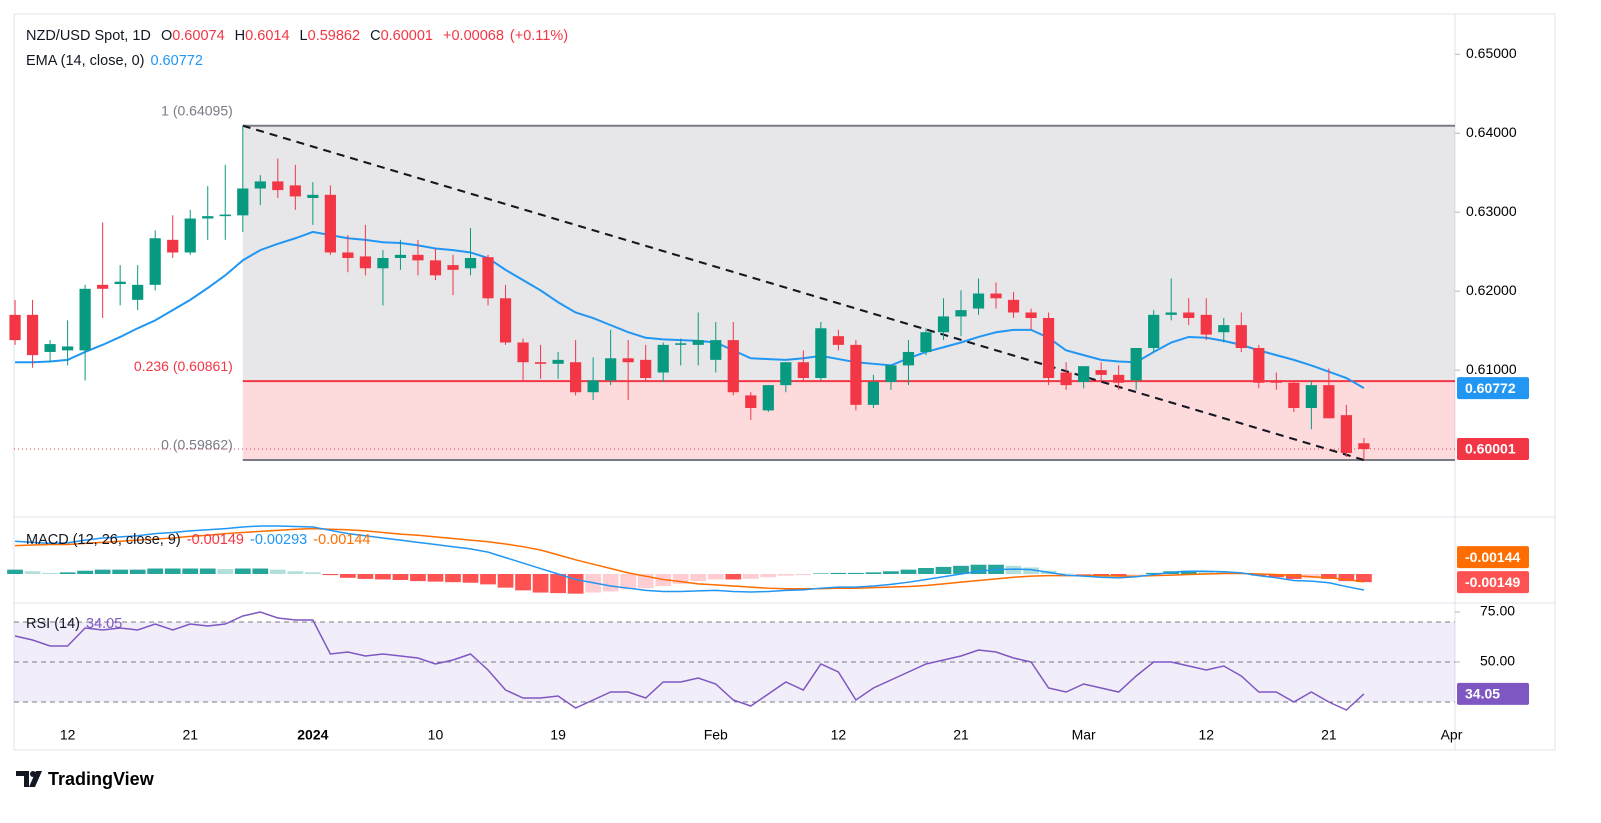  What do you see at coordinates (117, 61) in the screenshot?
I see `ema-legend: EMA (14, close, 0) 0.60772` at bounding box center [117, 61].